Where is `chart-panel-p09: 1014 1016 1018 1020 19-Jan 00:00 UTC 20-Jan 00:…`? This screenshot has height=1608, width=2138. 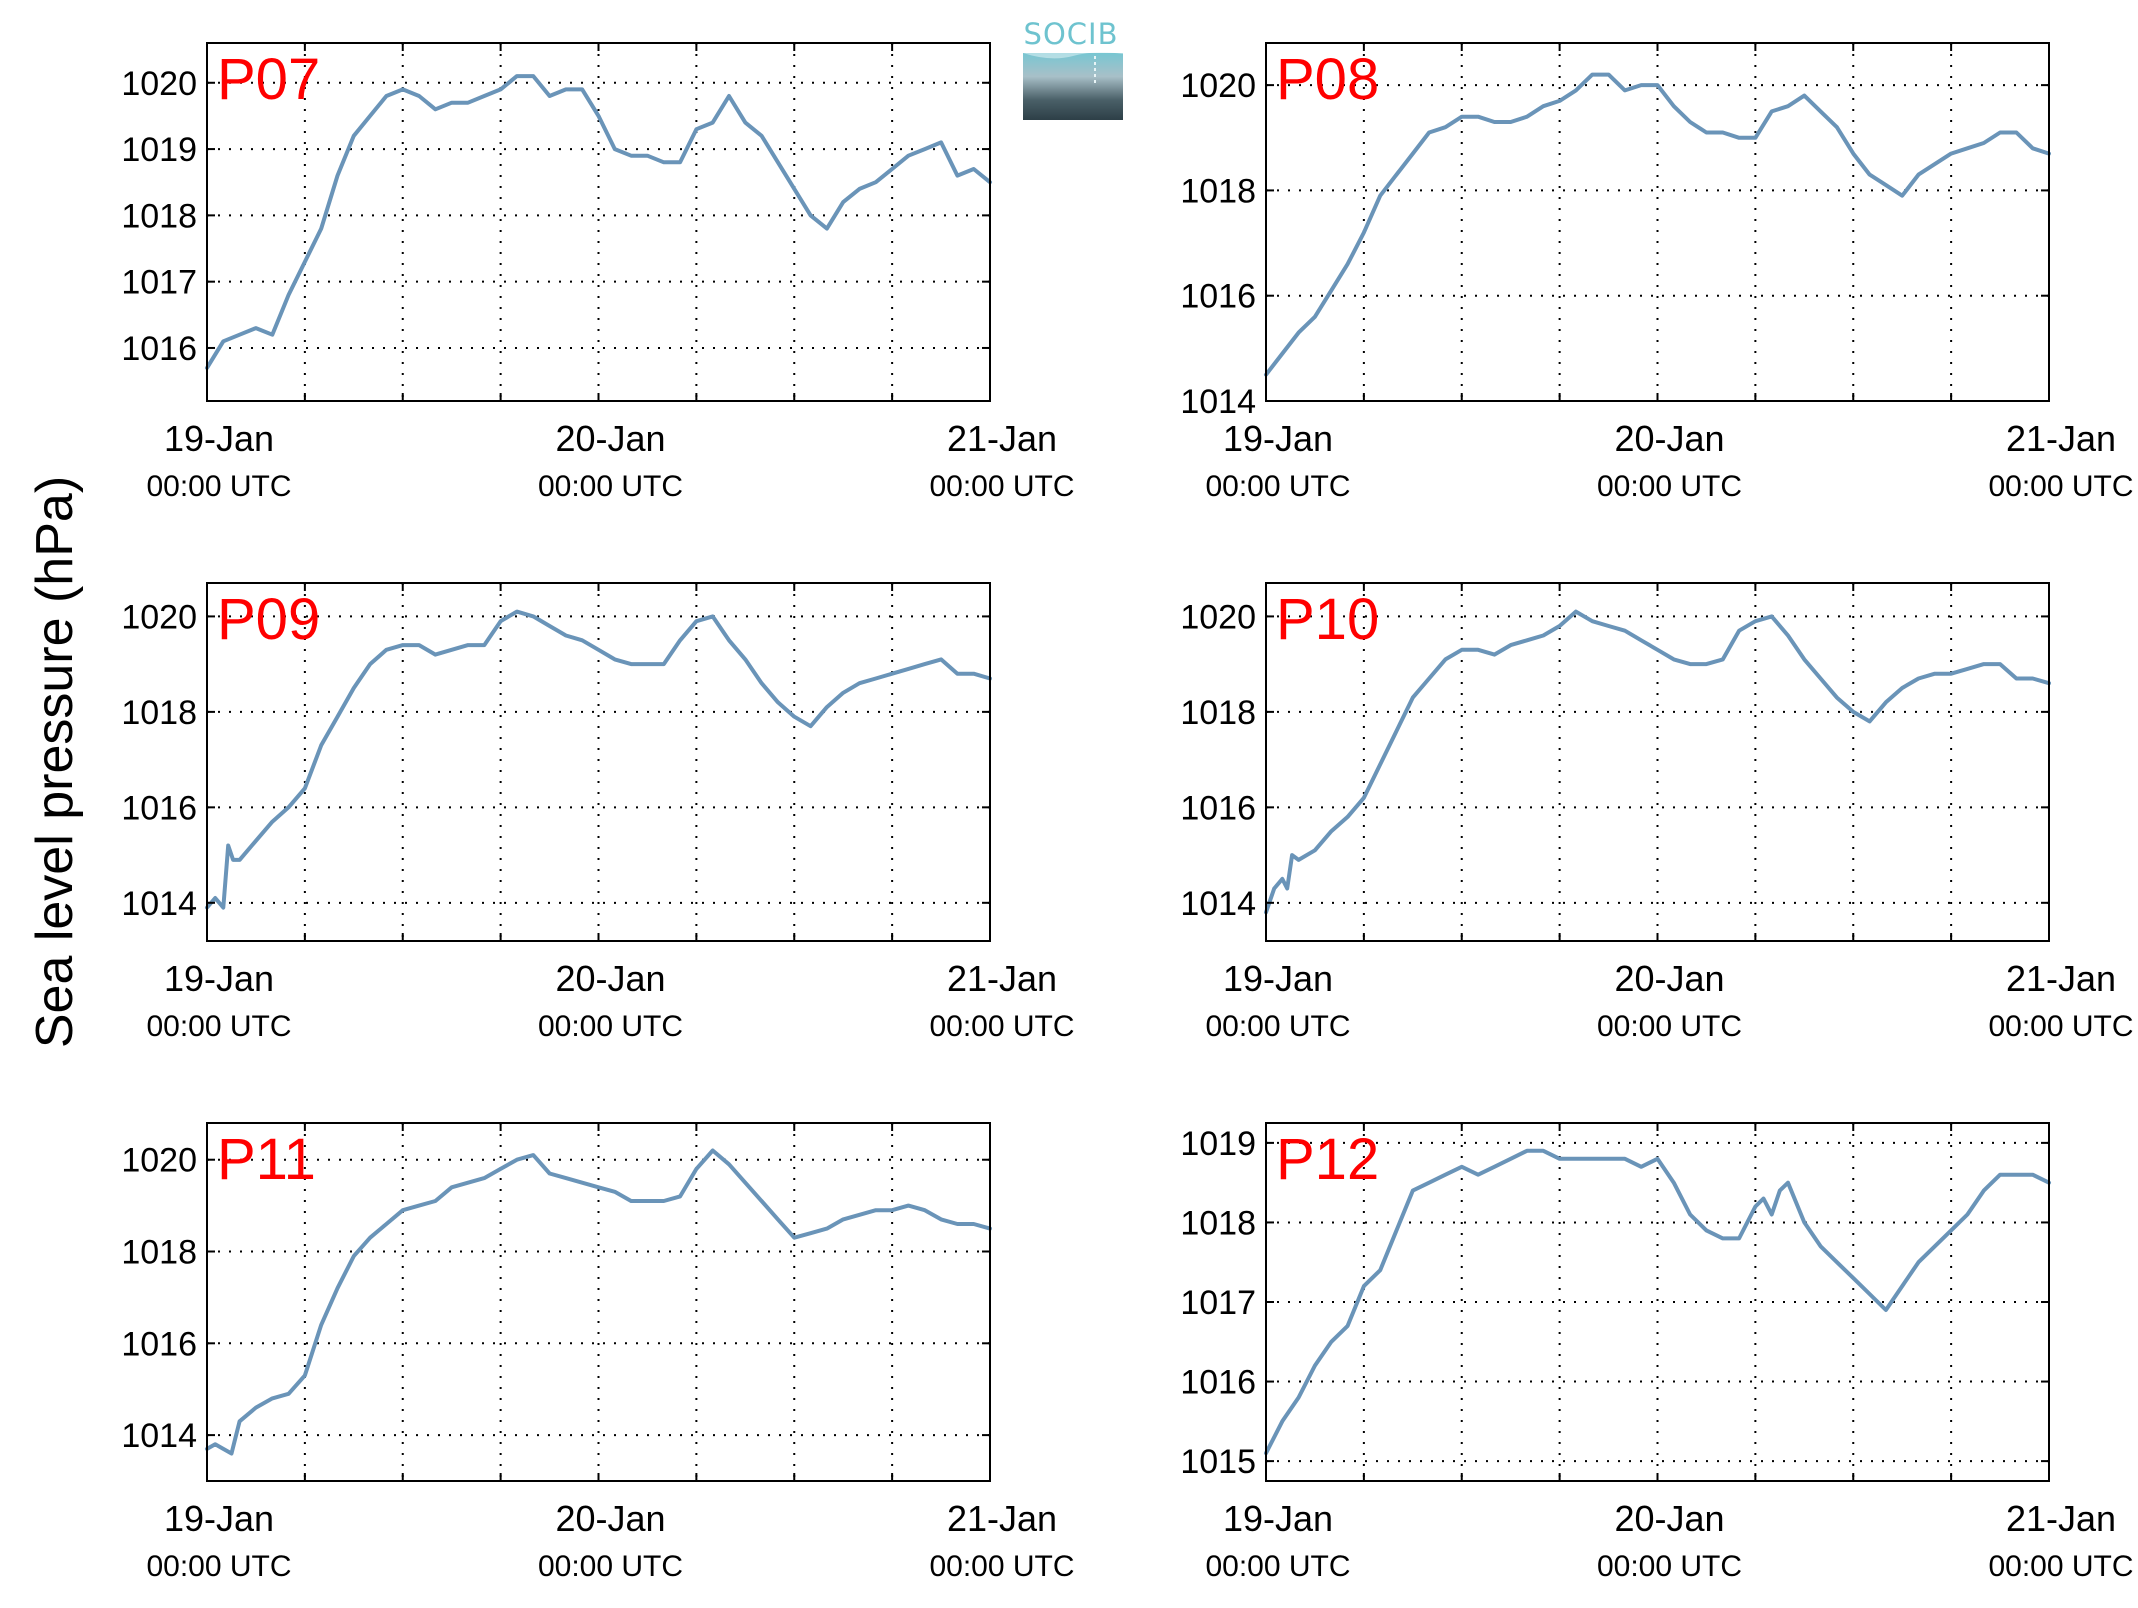
chart-panel-p09: 1014 1016 1018 1020 19-Jan 00:00 UTC 20-Jan 00:… is located at coordinates (598, 812).